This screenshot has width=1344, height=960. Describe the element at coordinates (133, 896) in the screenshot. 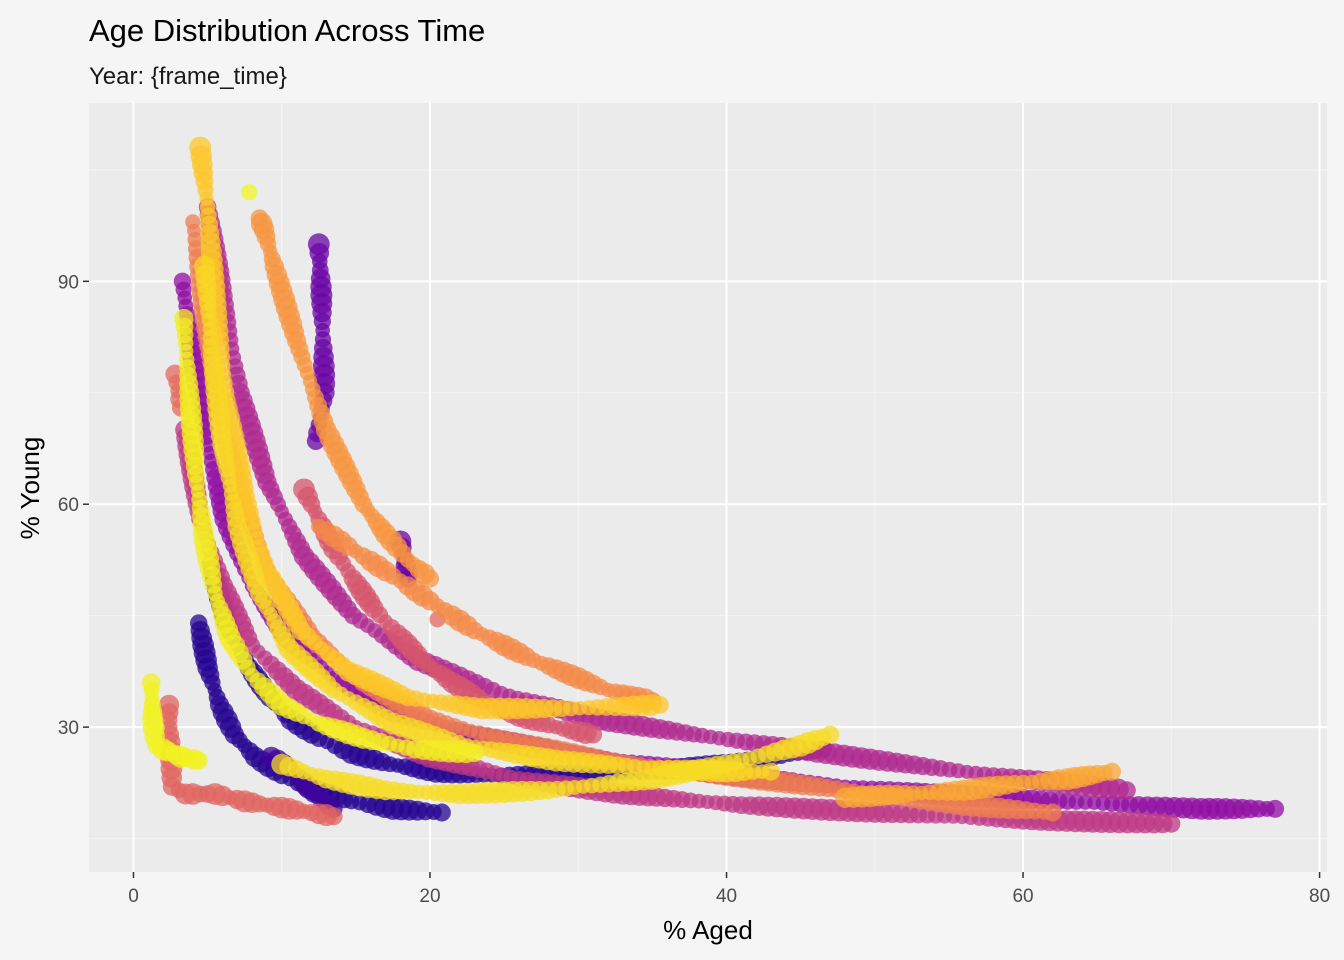

I see `x-tick-label: 0` at that location.